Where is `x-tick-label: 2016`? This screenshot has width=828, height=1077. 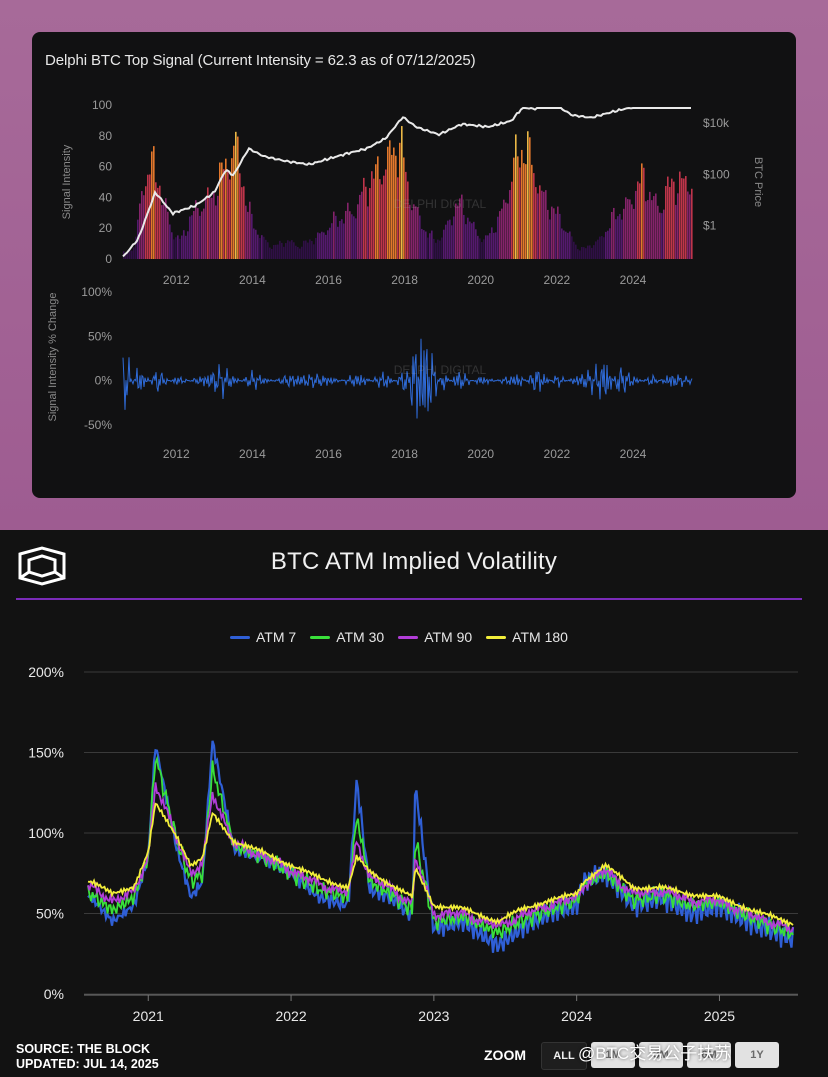
x-tick-label: 2016 is located at coordinates (328, 280).